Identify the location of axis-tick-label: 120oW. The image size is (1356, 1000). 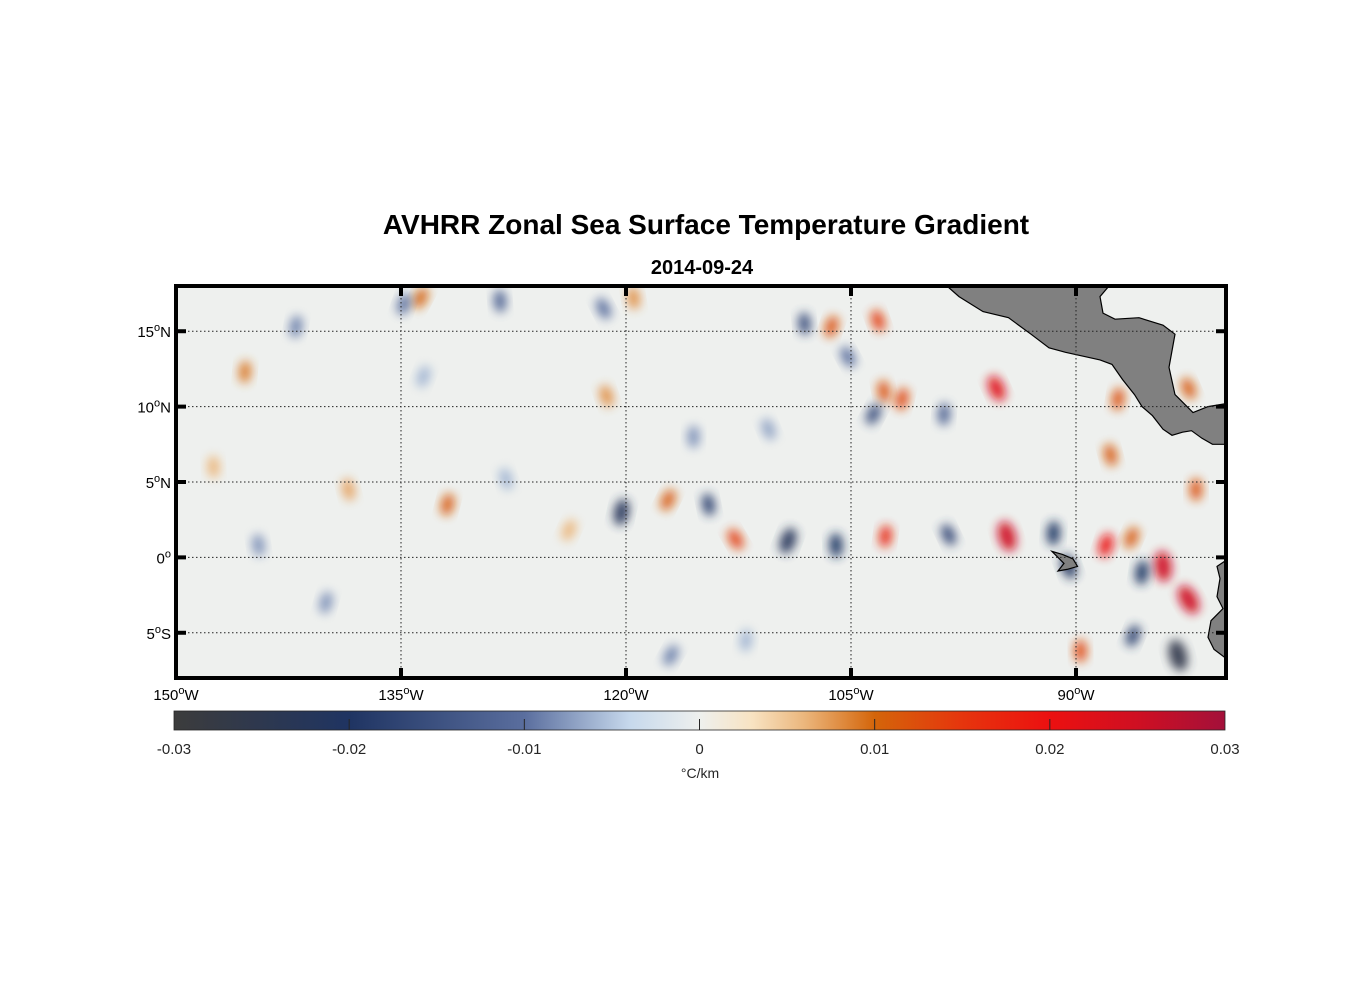
(626, 694).